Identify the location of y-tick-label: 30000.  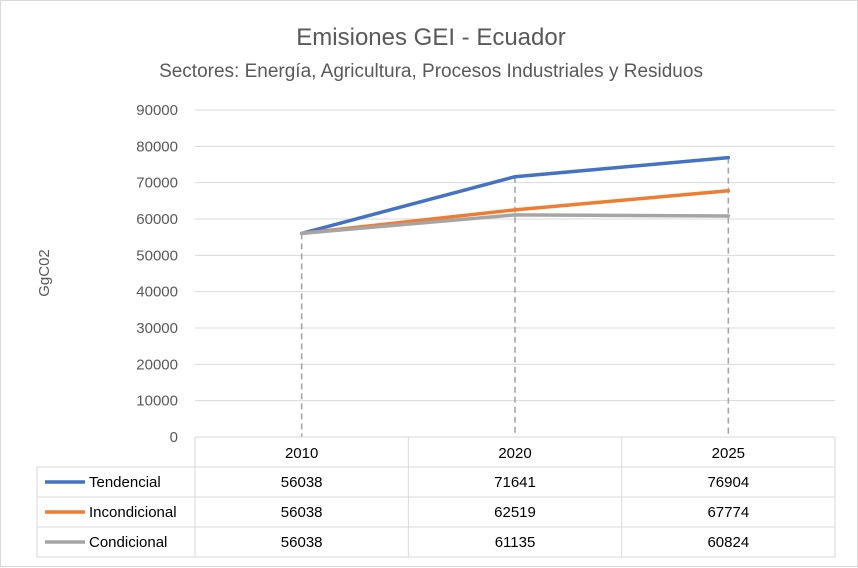
(157, 328).